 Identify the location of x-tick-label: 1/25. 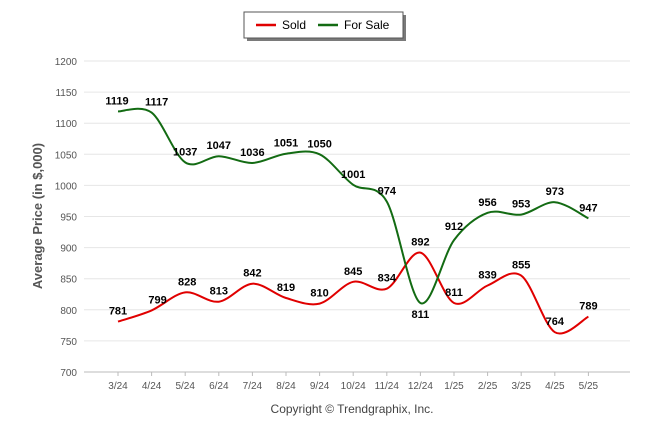
(454, 386).